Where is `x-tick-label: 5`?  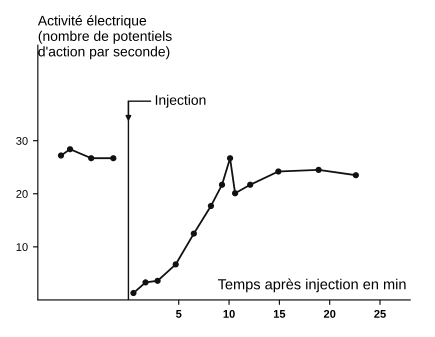 x-tick-label: 5 is located at coordinates (179, 314).